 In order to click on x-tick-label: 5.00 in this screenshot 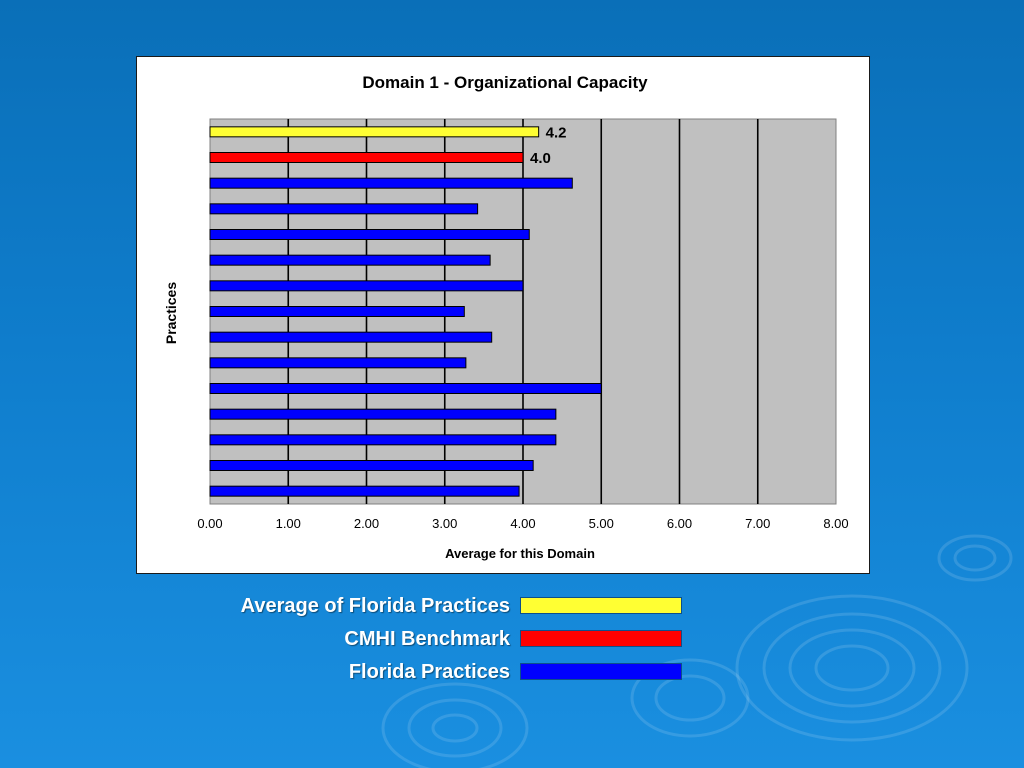, I will do `click(601, 523)`.